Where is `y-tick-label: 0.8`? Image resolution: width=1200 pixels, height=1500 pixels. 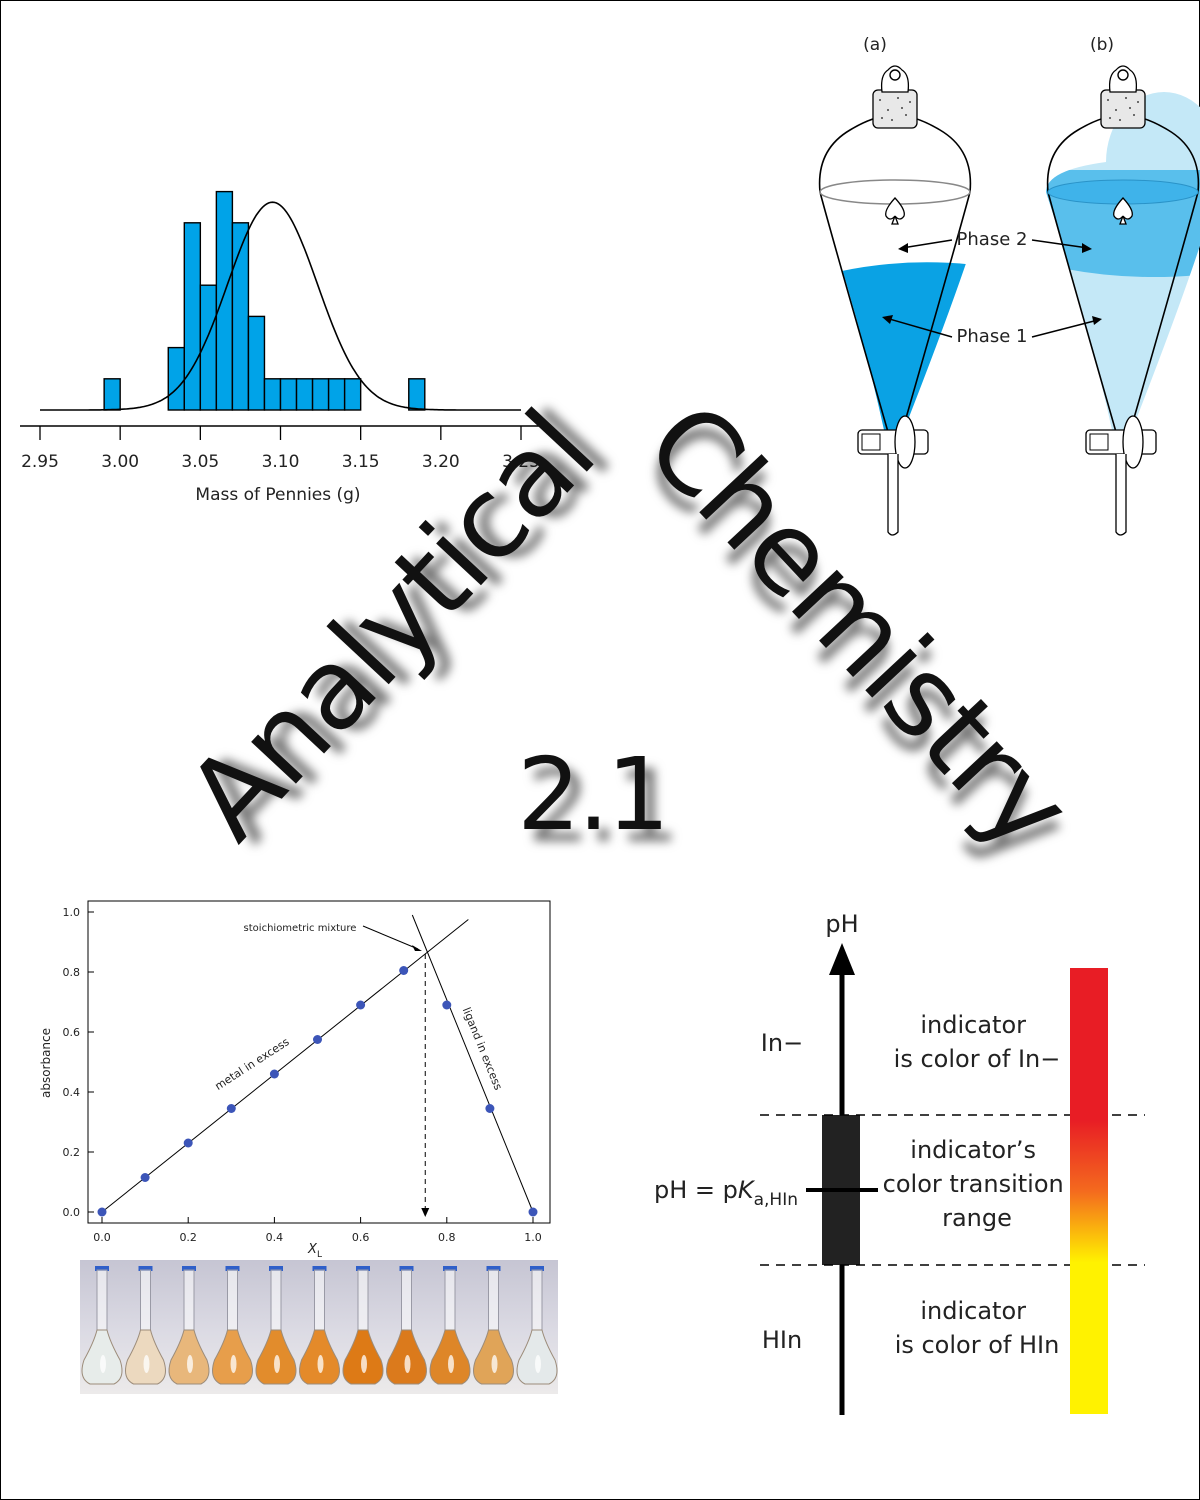 y-tick-label: 0.8 is located at coordinates (72, 972).